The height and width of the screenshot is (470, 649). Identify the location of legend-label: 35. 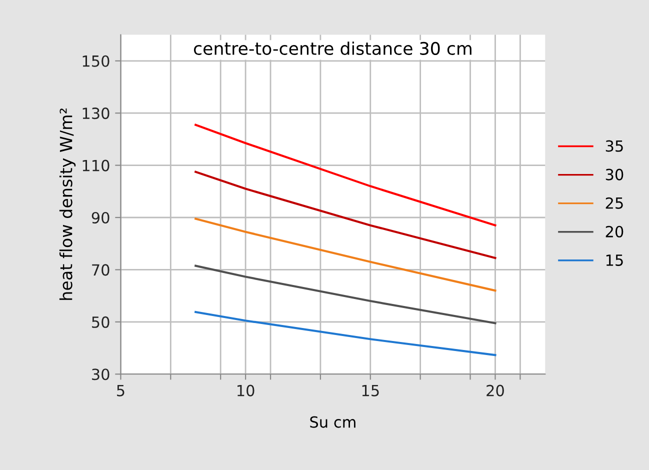
(614, 146).